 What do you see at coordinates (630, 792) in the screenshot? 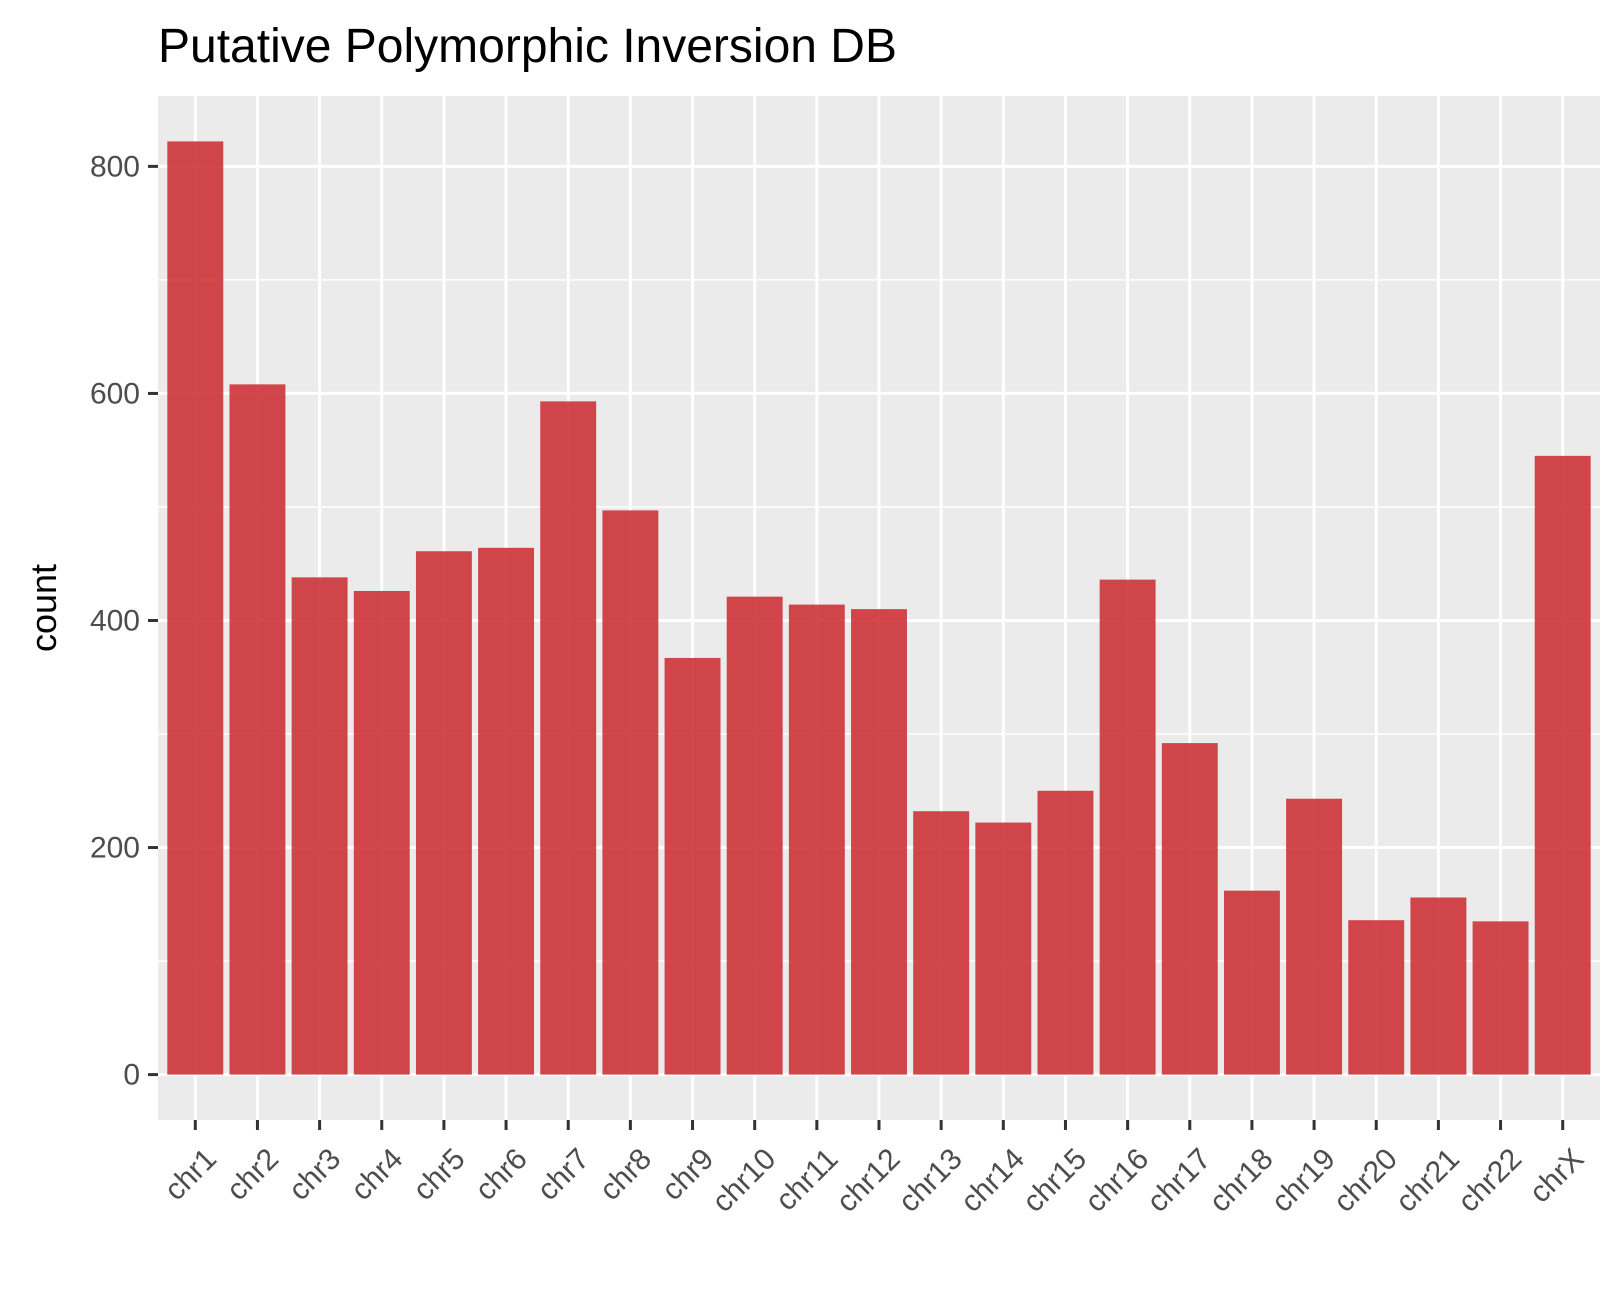
I see `bar-chr8` at bounding box center [630, 792].